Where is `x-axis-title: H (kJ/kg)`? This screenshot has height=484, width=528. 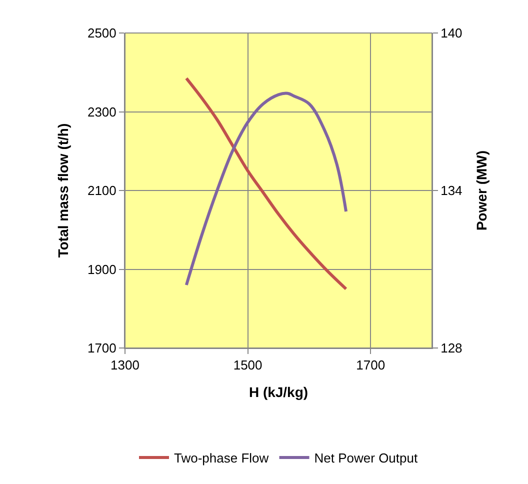
x-axis-title: H (kJ/kg) is located at coordinates (278, 392).